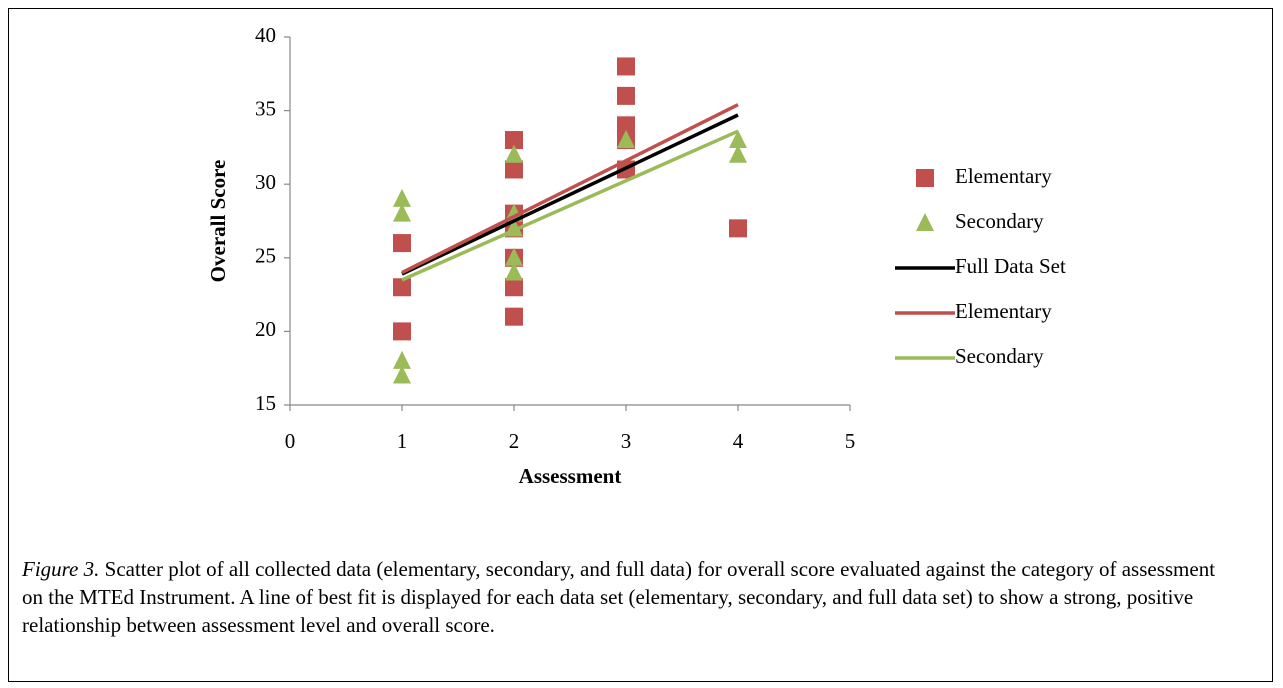 Image resolution: width=1283 pixels, height=688 pixels. Describe the element at coordinates (265, 329) in the screenshot. I see `y-tick-label: 20` at that location.